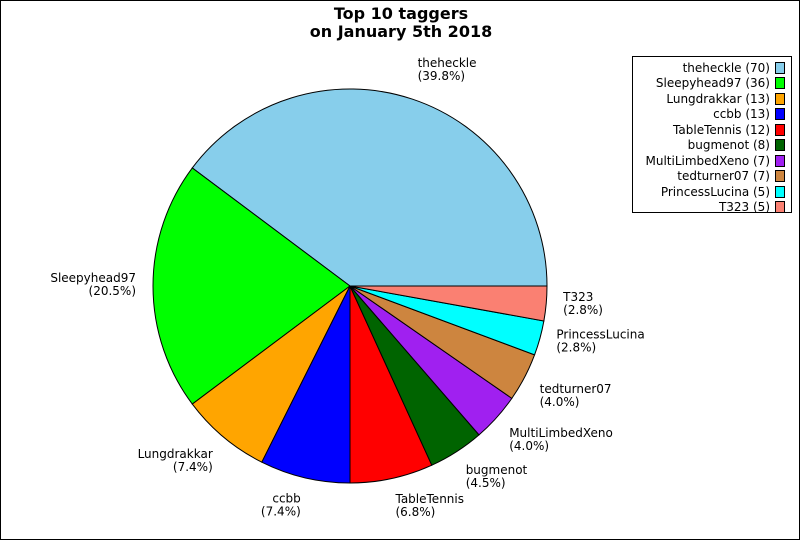 The width and height of the screenshot is (800, 541). I want to click on legend-entry-multilimbedxeno: MultiLimbedXeno (7), so click(712, 161).